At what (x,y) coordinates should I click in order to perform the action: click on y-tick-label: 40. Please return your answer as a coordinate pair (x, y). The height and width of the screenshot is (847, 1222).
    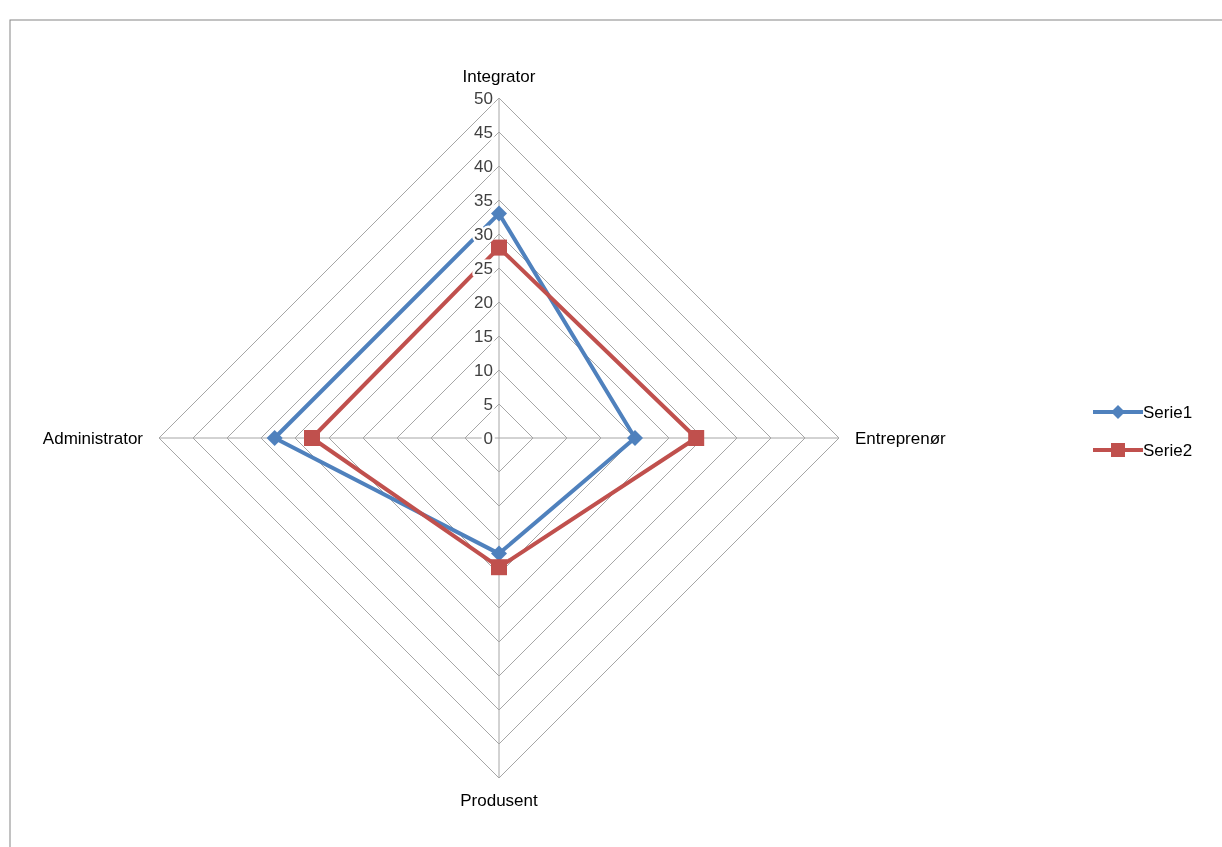
    Looking at the image, I should click on (483, 166).